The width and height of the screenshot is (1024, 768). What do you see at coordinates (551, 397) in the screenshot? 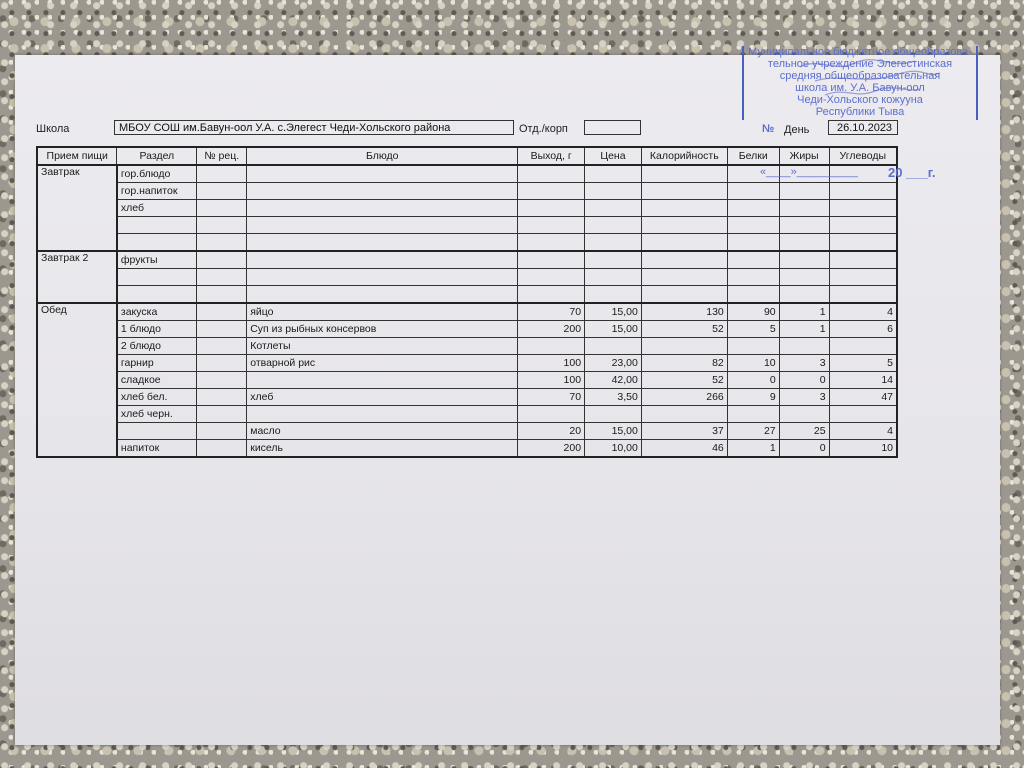
I see `table-cell: 70` at bounding box center [551, 397].